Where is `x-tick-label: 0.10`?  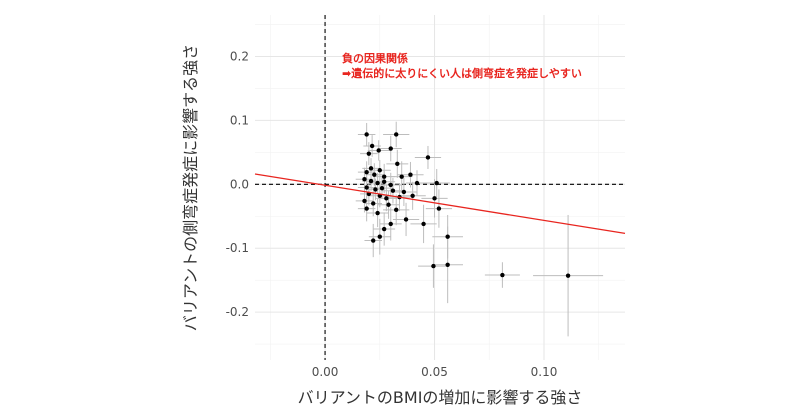
x-tick-label: 0.10 is located at coordinates (544, 372).